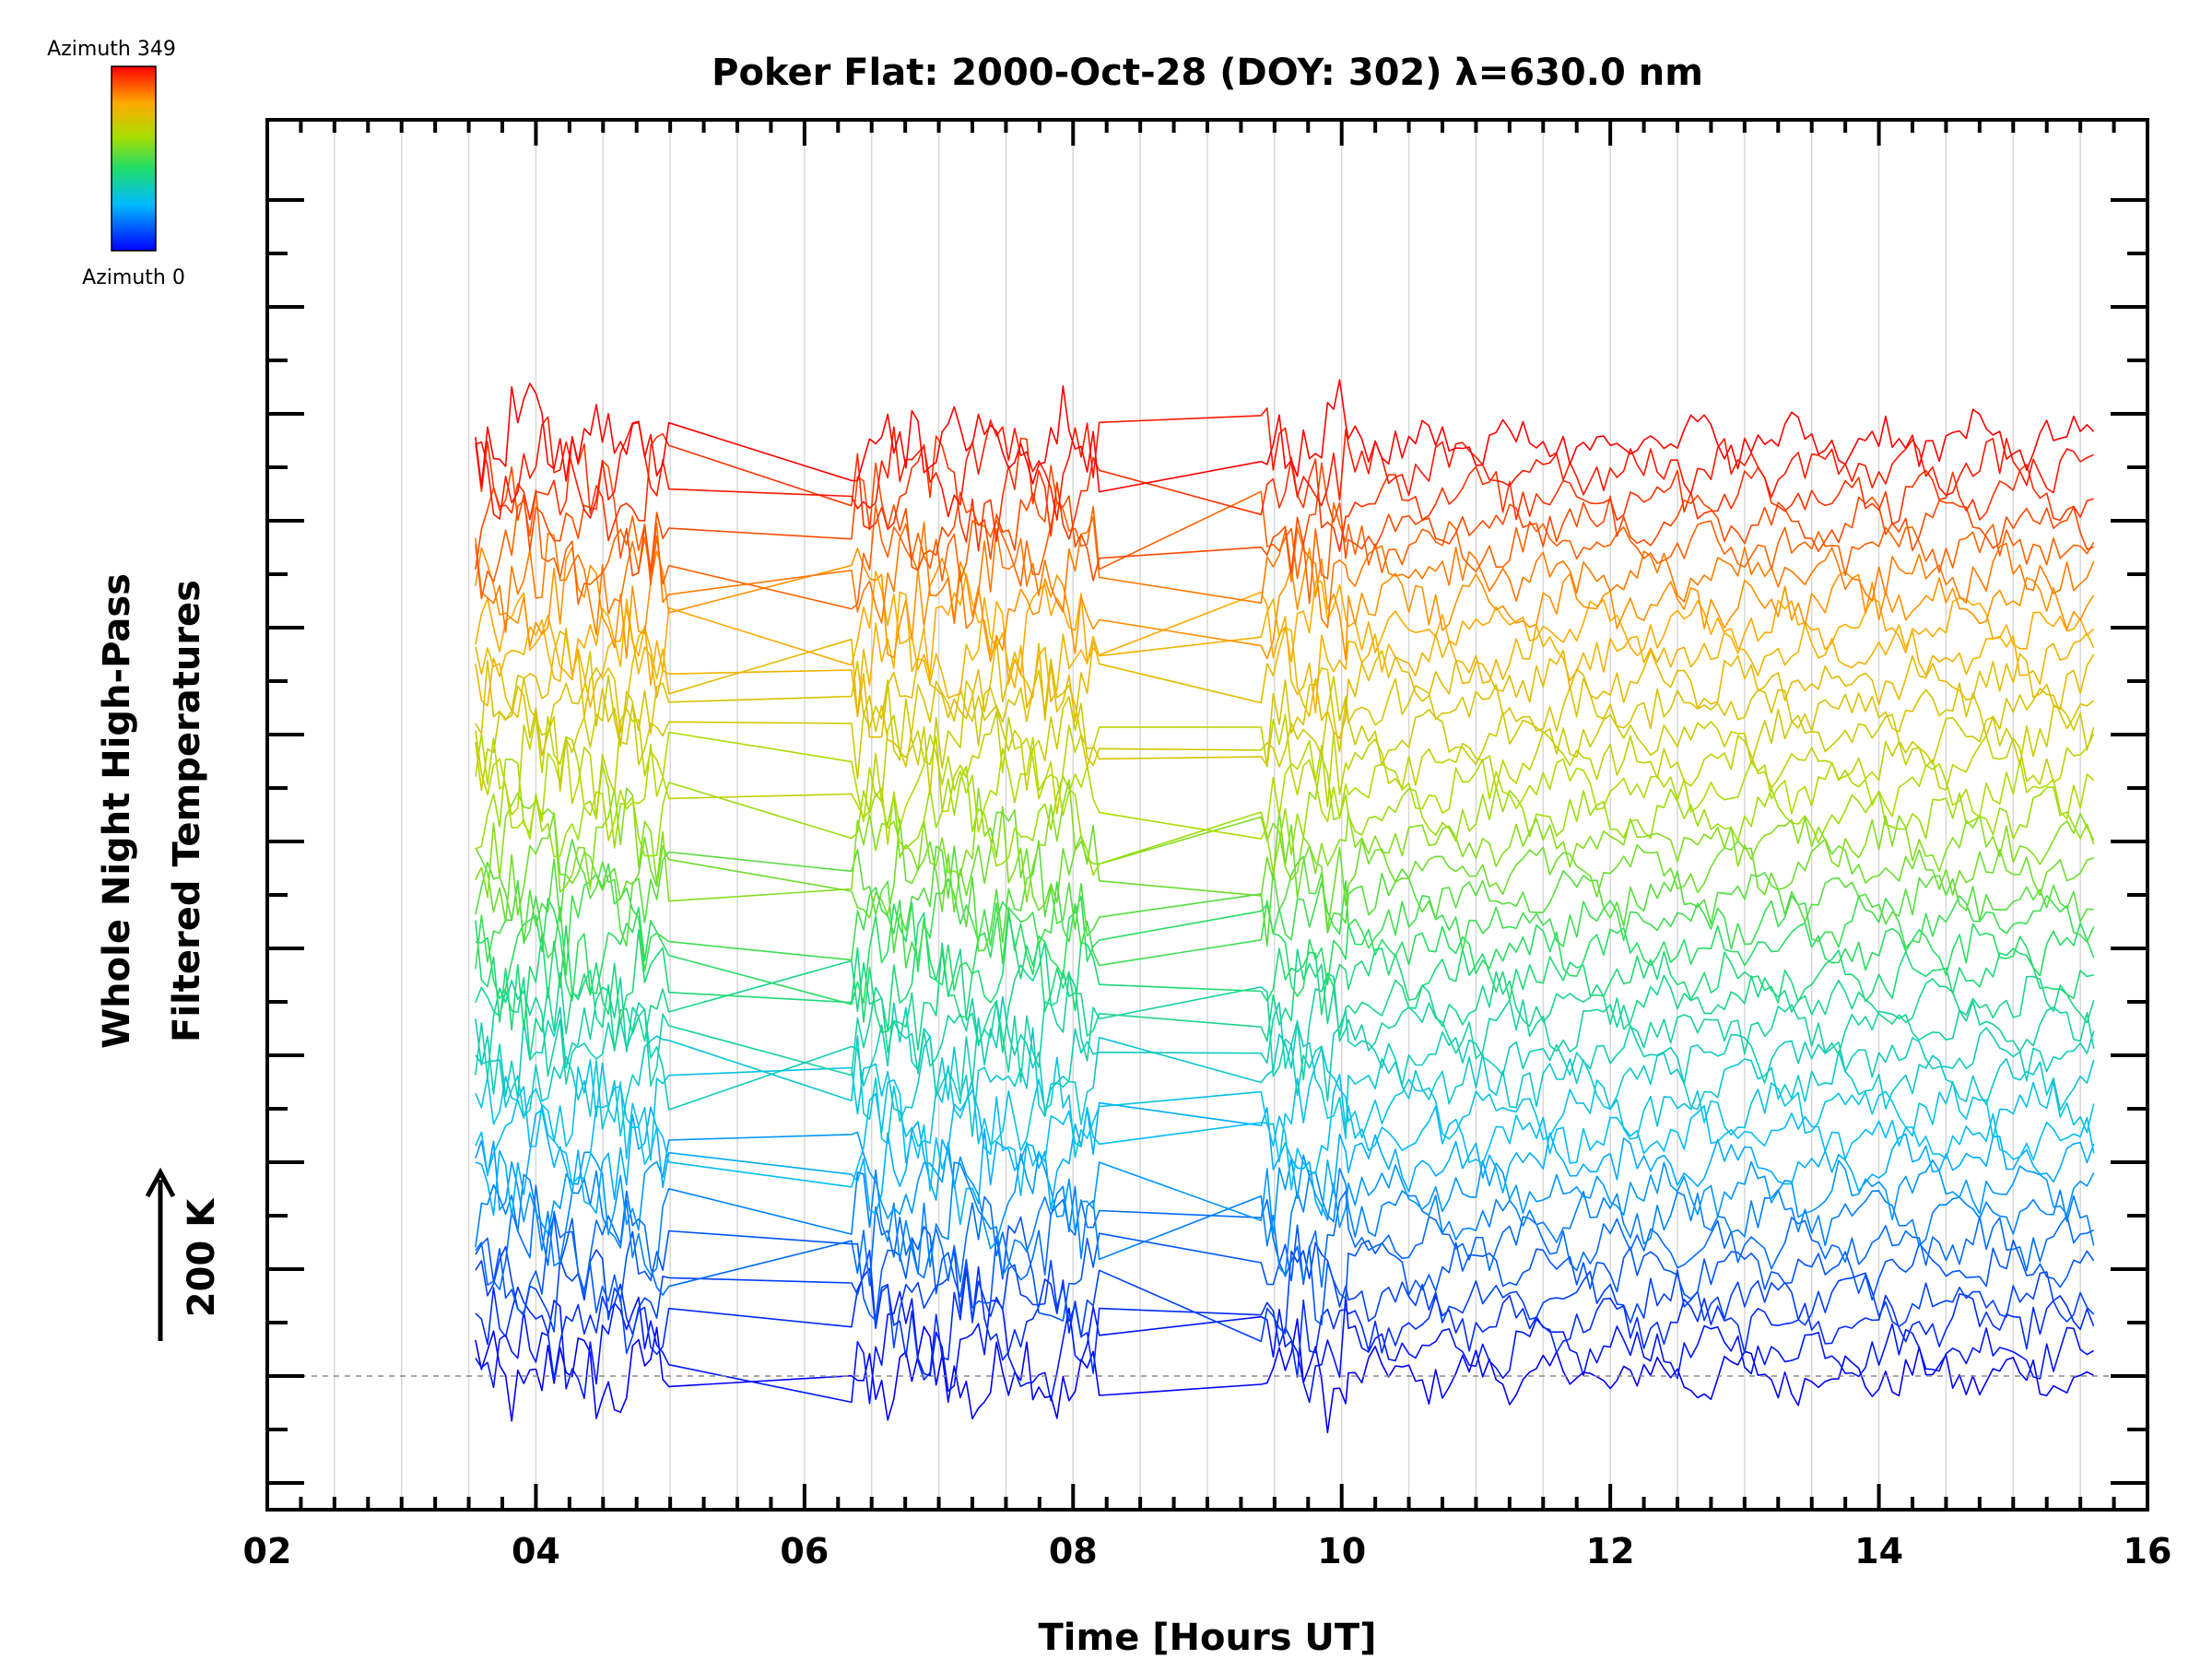  What do you see at coordinates (1073, 1551) in the screenshot?
I see `x-tick-label: 08` at bounding box center [1073, 1551].